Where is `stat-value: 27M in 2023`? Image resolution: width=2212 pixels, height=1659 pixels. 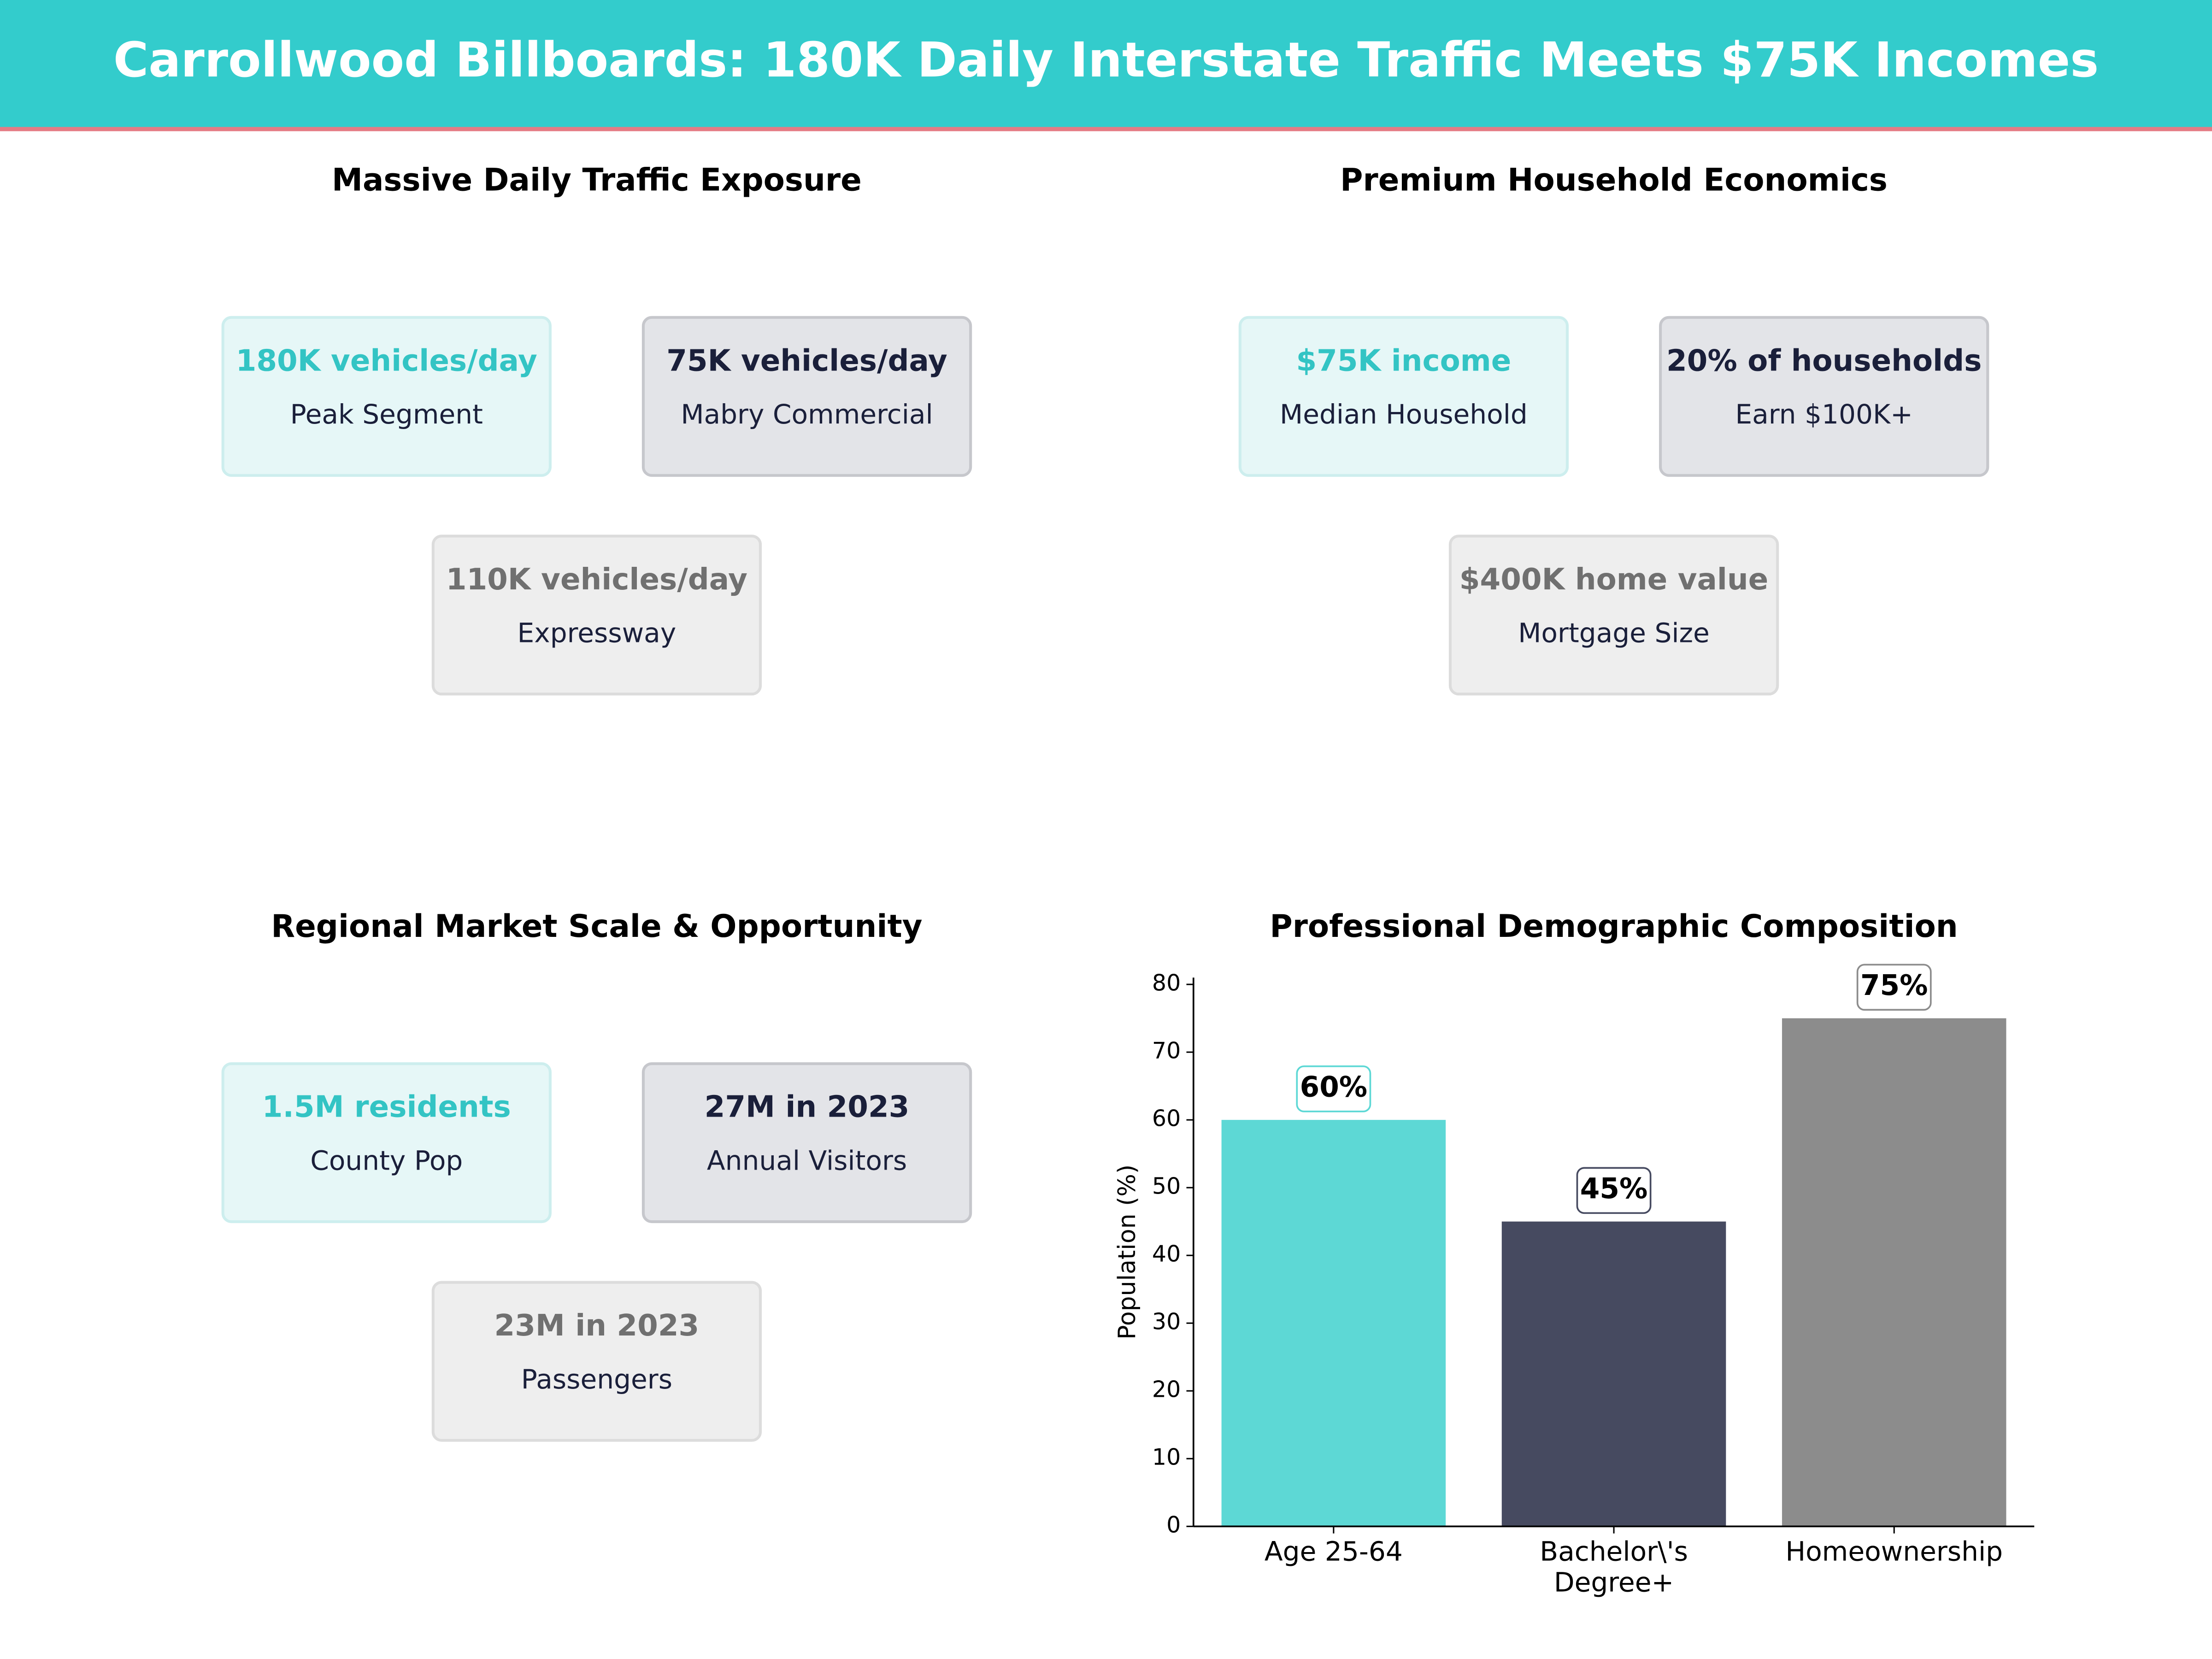
stat-value: 27M in 2023 is located at coordinates (807, 1107).